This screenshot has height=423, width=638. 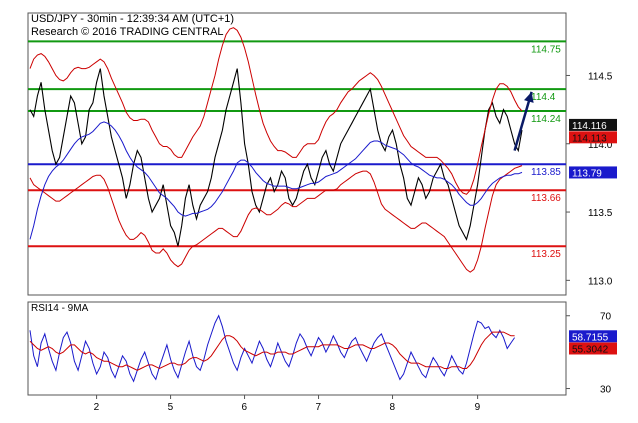 I want to click on price-y-ticks: 114.5 114.0 113.5 113.0, so click(x=589, y=179).